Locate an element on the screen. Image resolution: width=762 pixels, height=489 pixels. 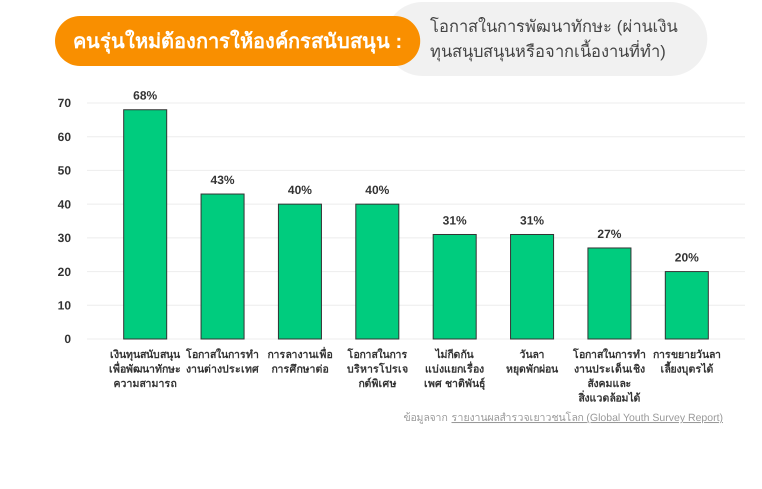
y-tick-label: 50 is located at coordinates (65, 171).